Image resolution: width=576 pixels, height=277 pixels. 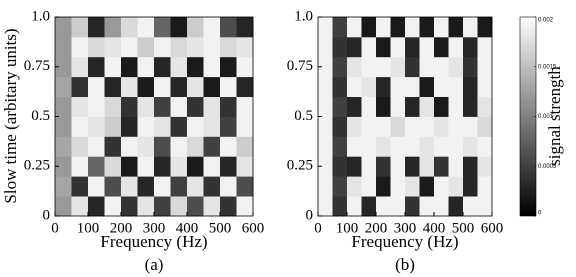 What do you see at coordinates (547, 167) in the screenshot?
I see `colorbar-tick-label: 0.0005` at bounding box center [547, 167].